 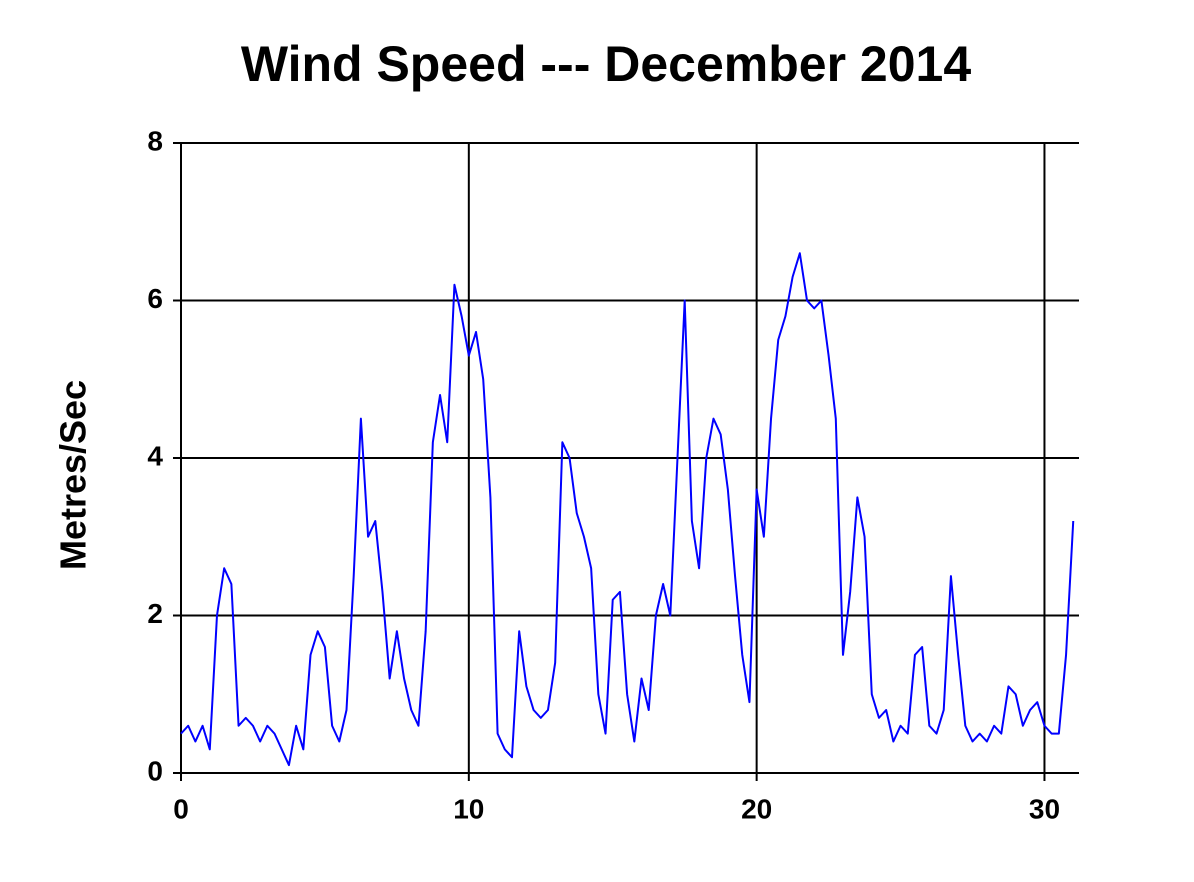 I want to click on y-tick-label: 6, so click(x=155, y=298).